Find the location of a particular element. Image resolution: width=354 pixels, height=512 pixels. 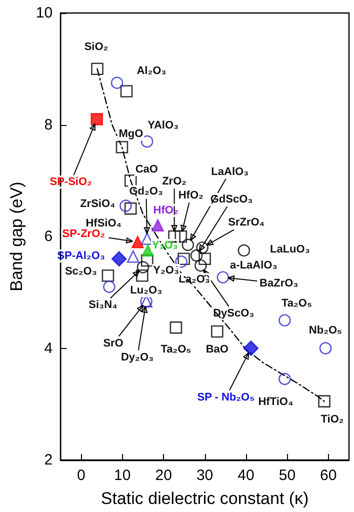

annotation: HfTiO₄ is located at coordinates (276, 402).